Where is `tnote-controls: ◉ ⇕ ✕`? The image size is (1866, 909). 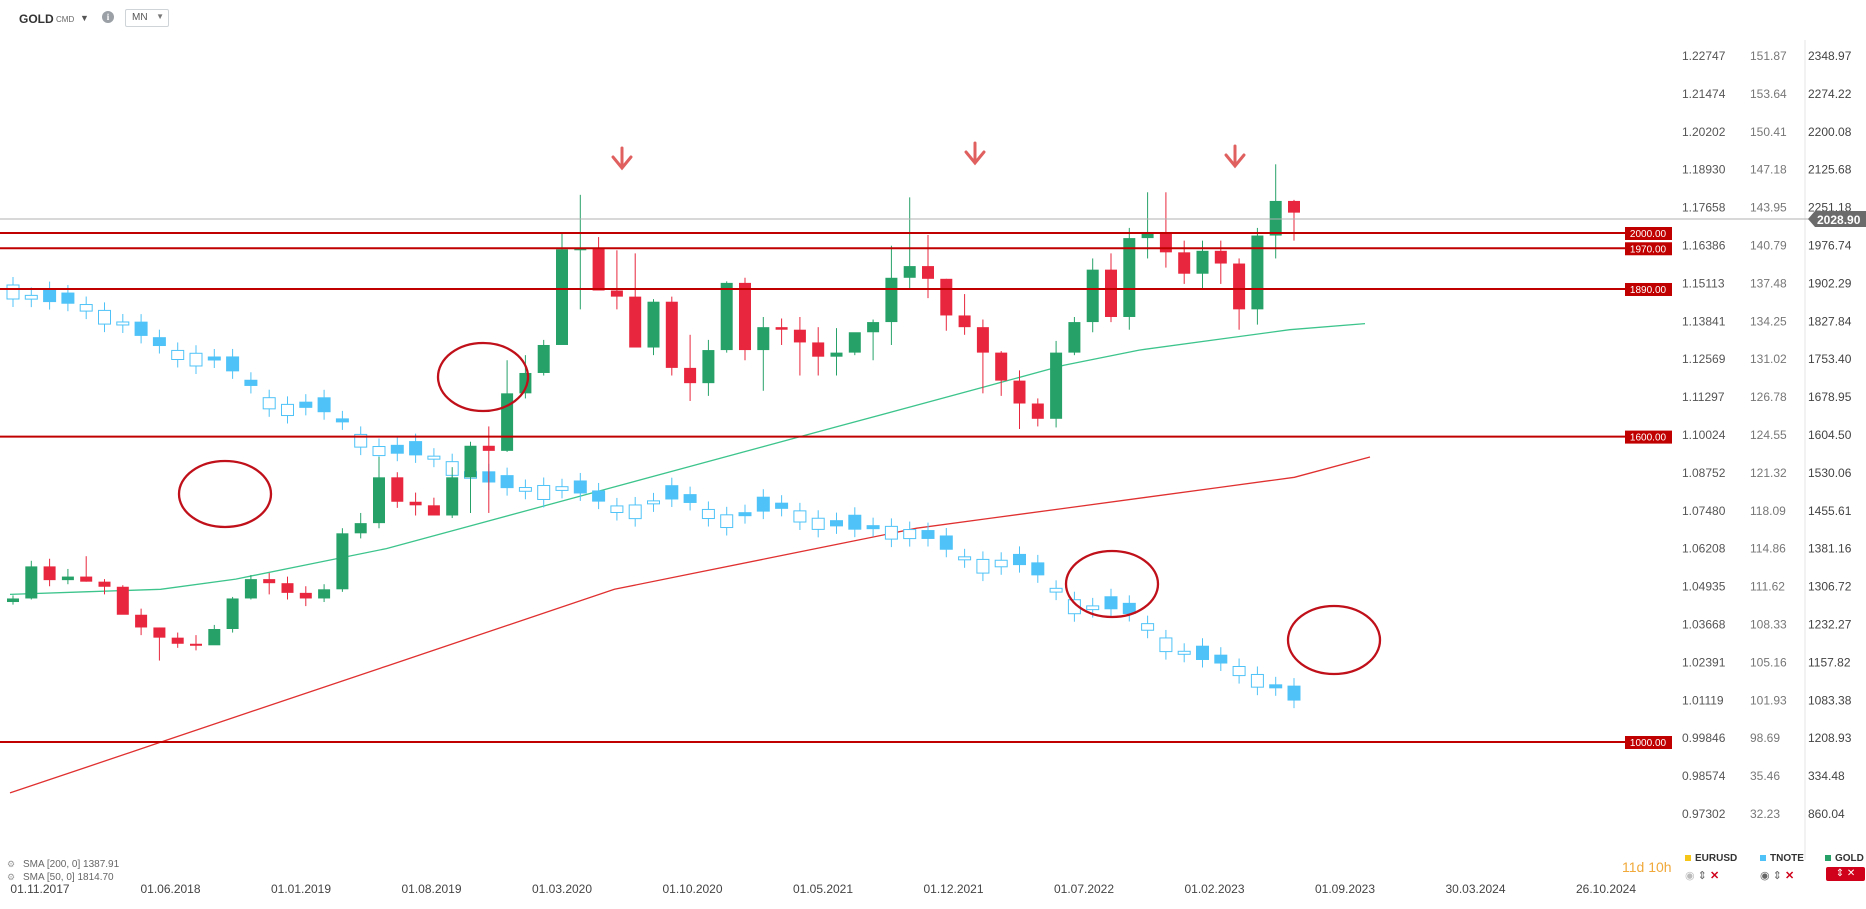
tnote-controls: ◉ ⇕ ✕ is located at coordinates (1777, 875).